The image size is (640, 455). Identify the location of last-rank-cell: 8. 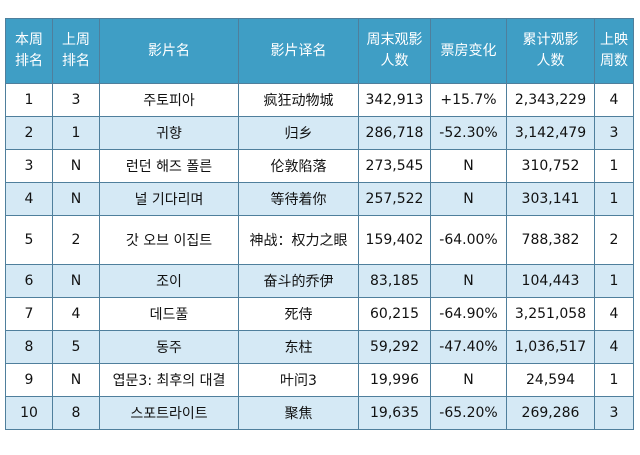
(76, 413).